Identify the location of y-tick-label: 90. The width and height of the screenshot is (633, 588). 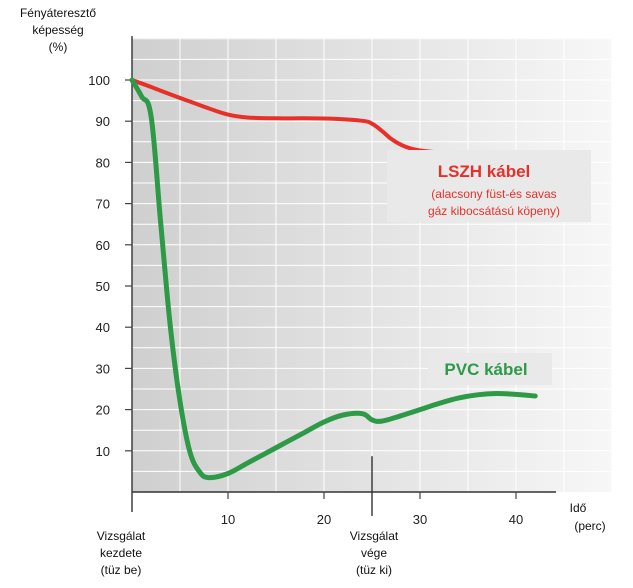
(103, 121).